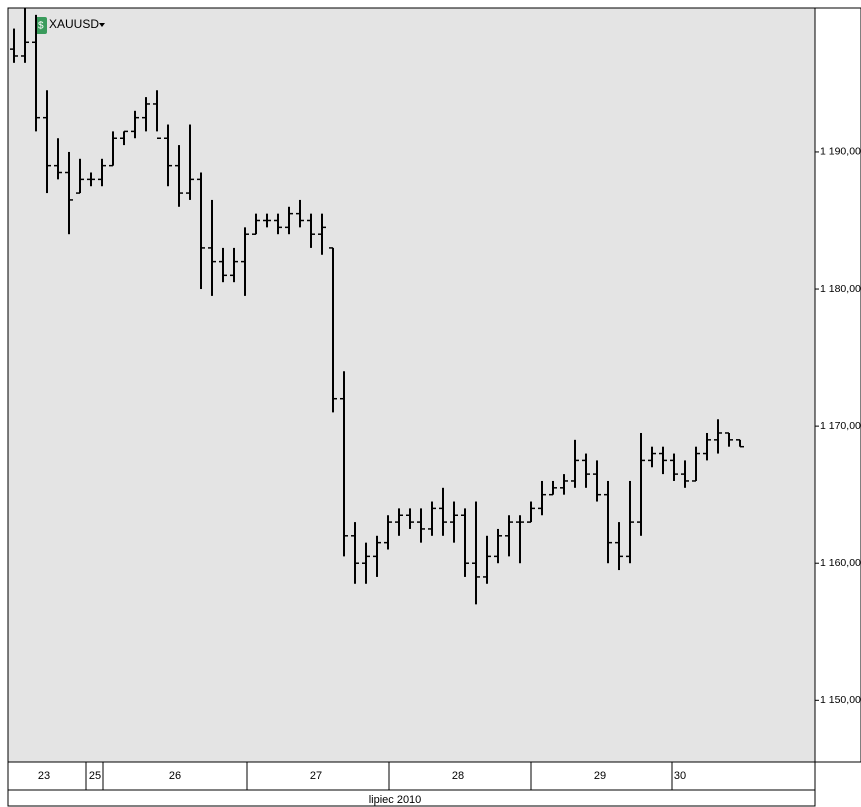 This screenshot has height=807, width=861. I want to click on y-tick-label: 1 150,00, so click(840, 700).